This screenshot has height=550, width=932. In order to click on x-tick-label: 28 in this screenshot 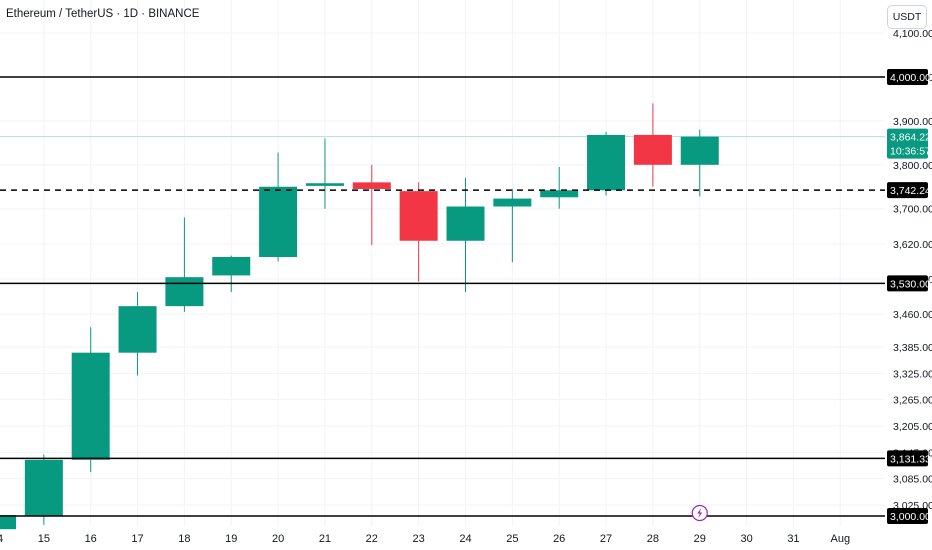, I will do `click(653, 539)`.